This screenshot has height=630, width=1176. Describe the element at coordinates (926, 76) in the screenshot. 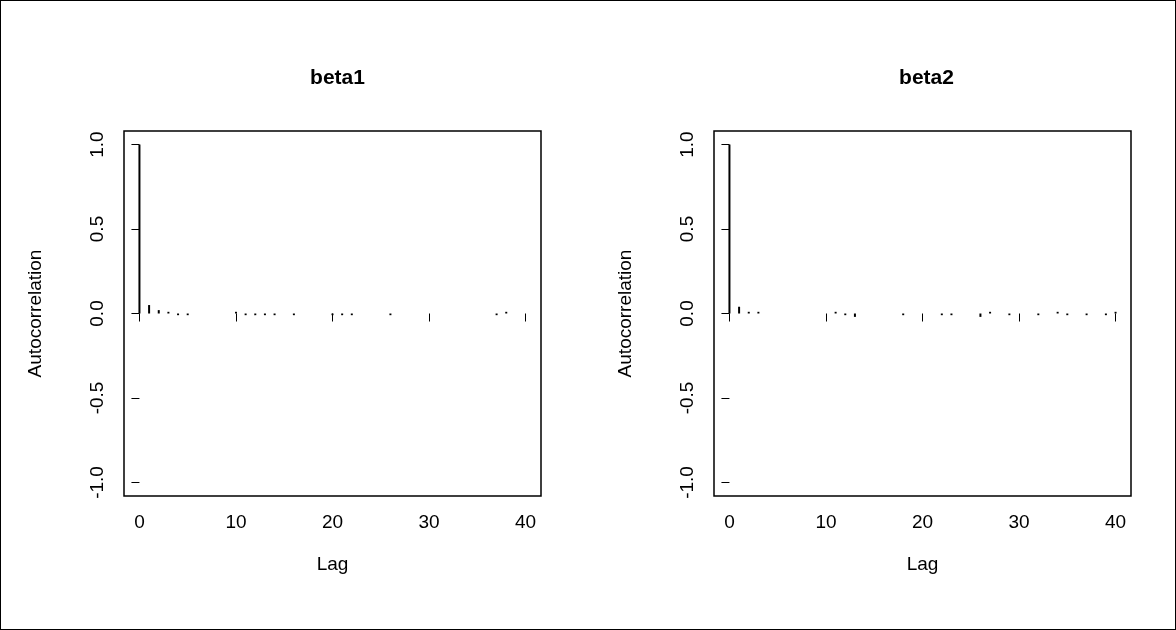

I see `chart-title: beta2` at that location.